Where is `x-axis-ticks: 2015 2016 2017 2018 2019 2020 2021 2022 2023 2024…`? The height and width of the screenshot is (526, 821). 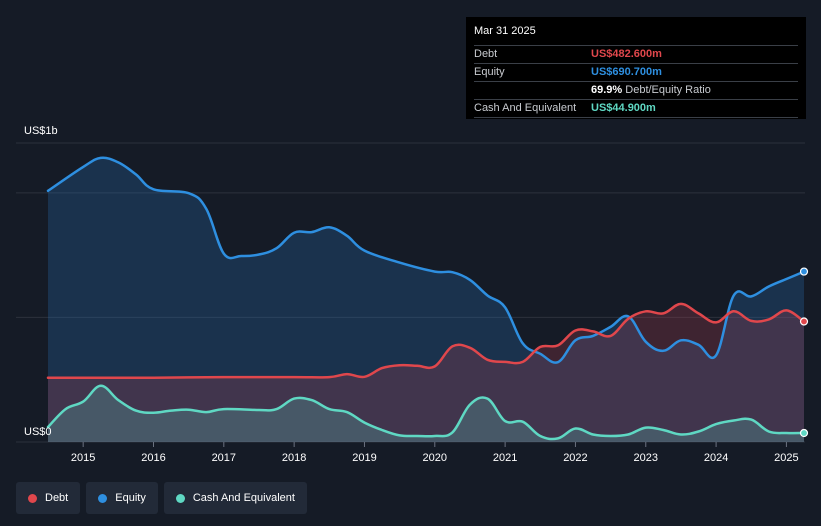
x-axis-ticks: 2015 2016 2017 2018 2019 2020 2021 2022 2023 2024… is located at coordinates (435, 453).